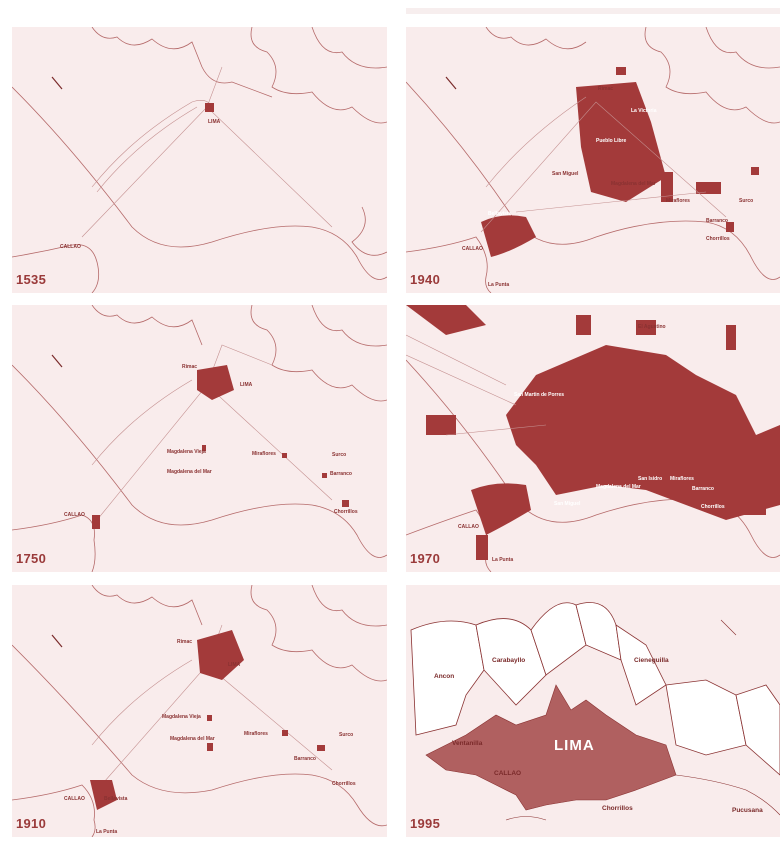 The width and height of the screenshot is (780, 841). I want to click on year-label: 1750, so click(31, 558).